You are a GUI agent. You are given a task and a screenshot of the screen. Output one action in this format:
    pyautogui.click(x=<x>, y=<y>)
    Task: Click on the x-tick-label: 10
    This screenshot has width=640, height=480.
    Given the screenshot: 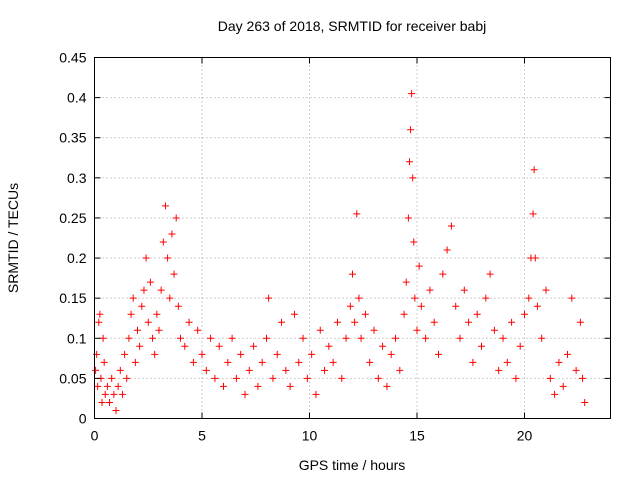 What is the action you would take?
    pyautogui.click(x=310, y=436)
    